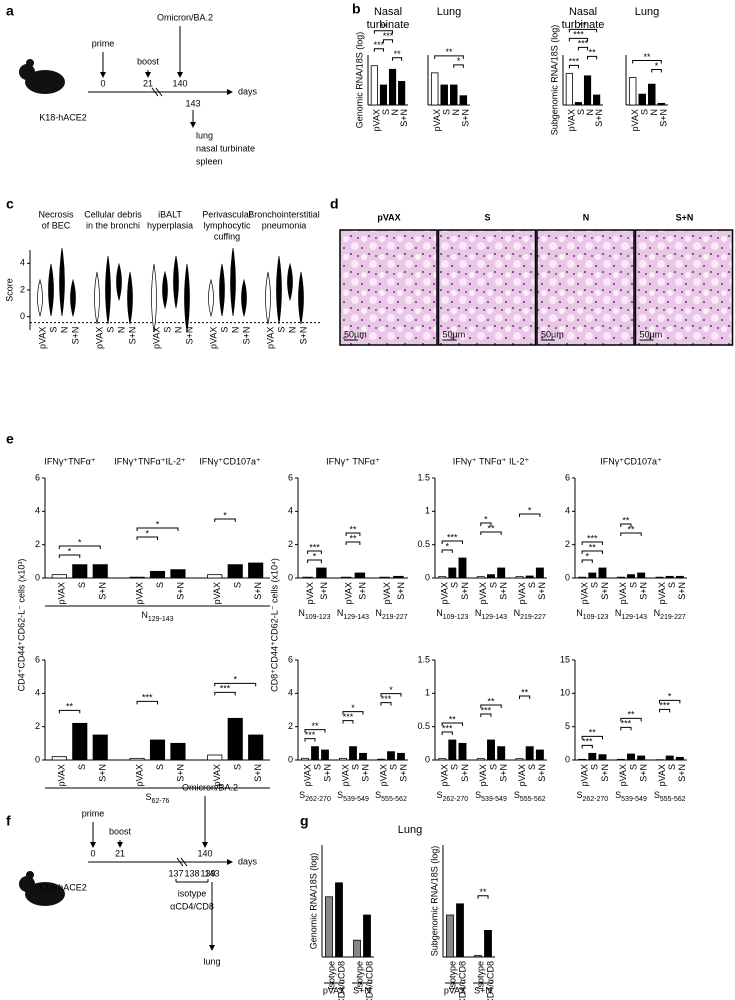 The width and height of the screenshot is (735, 1000). Describe the element at coordinates (318, 617) in the screenshot. I see `sublabel-sub: 109-123` at that location.